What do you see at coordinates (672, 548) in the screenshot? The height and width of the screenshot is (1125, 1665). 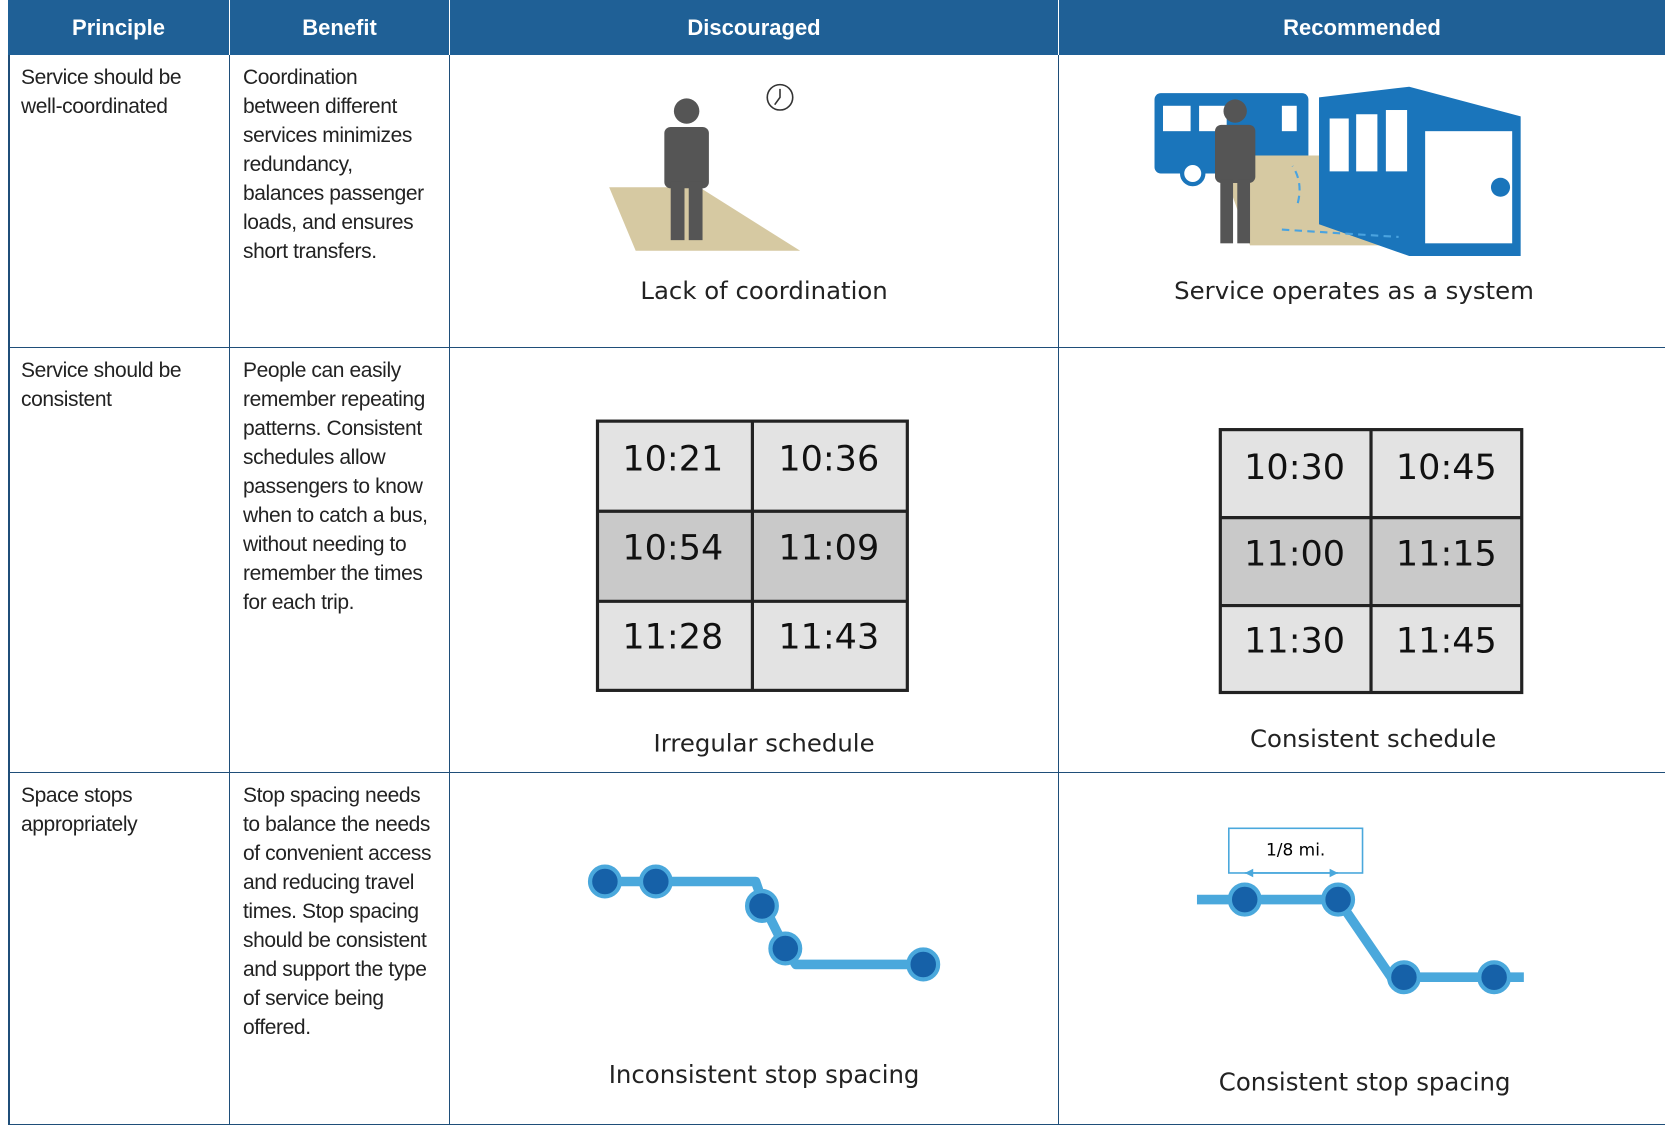 I see `time: 10:54` at bounding box center [672, 548].